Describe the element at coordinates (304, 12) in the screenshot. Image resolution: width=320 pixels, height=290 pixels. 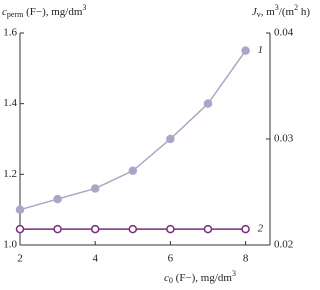
I see `label-part: h)` at that location.